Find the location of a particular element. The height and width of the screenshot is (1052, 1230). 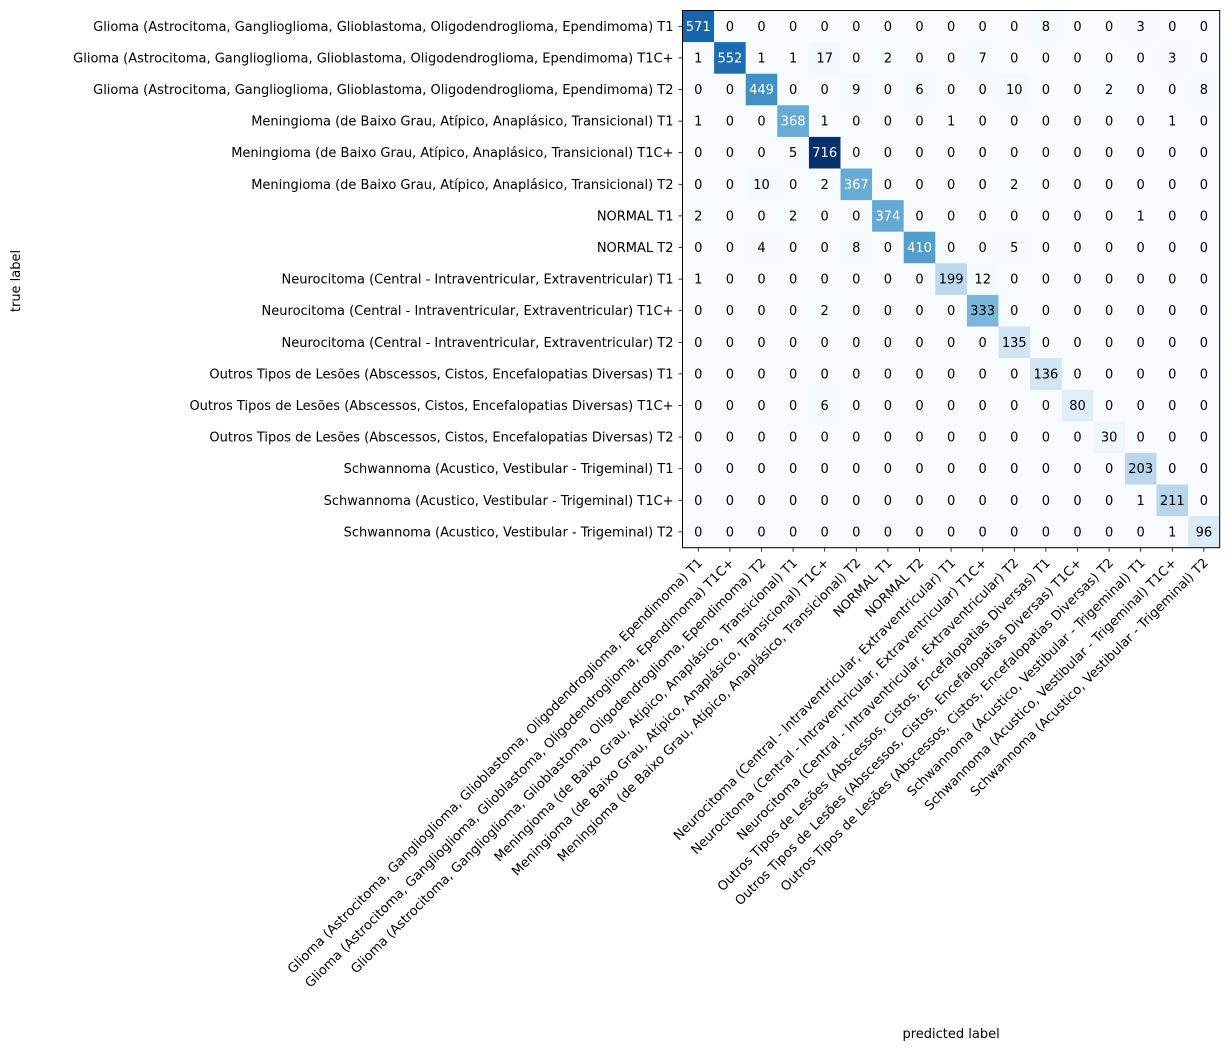

cell-value-label: 10 is located at coordinates (1014, 90).